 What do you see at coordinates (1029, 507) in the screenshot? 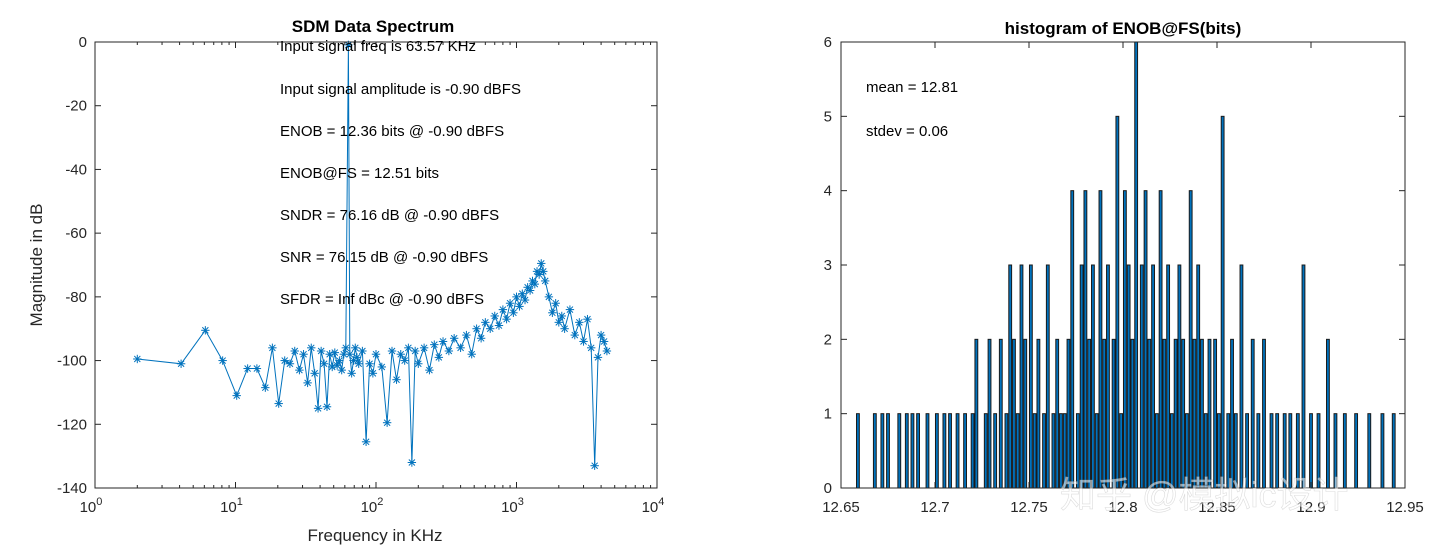
I see `histogram-x-tick-label: 12.75` at bounding box center [1029, 507].